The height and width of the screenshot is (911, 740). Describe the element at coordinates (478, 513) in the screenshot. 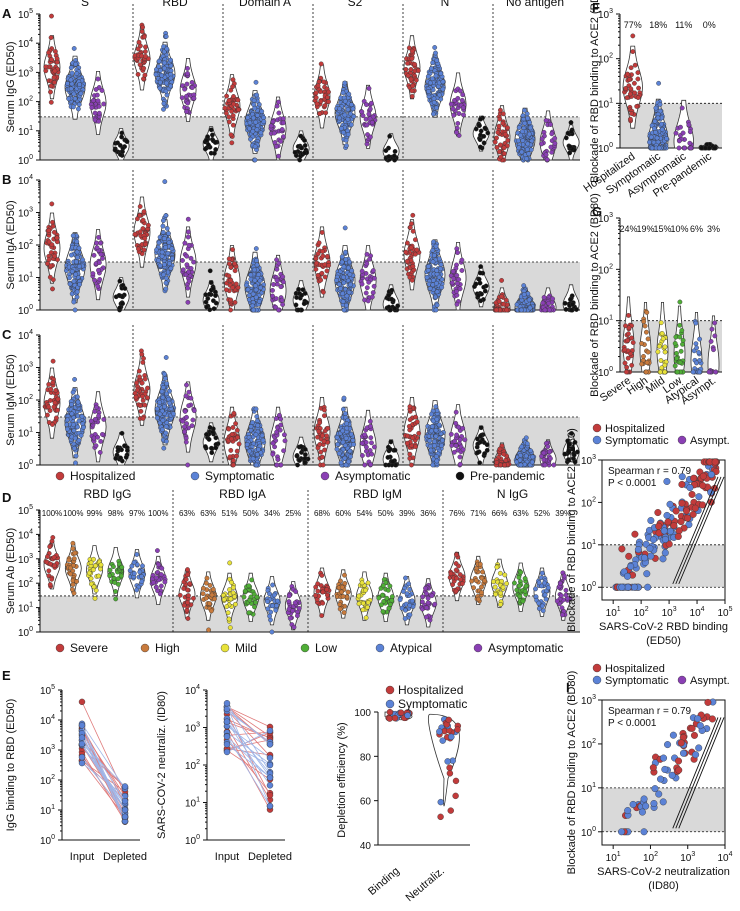

I see `D-percent-label: 71%` at that location.